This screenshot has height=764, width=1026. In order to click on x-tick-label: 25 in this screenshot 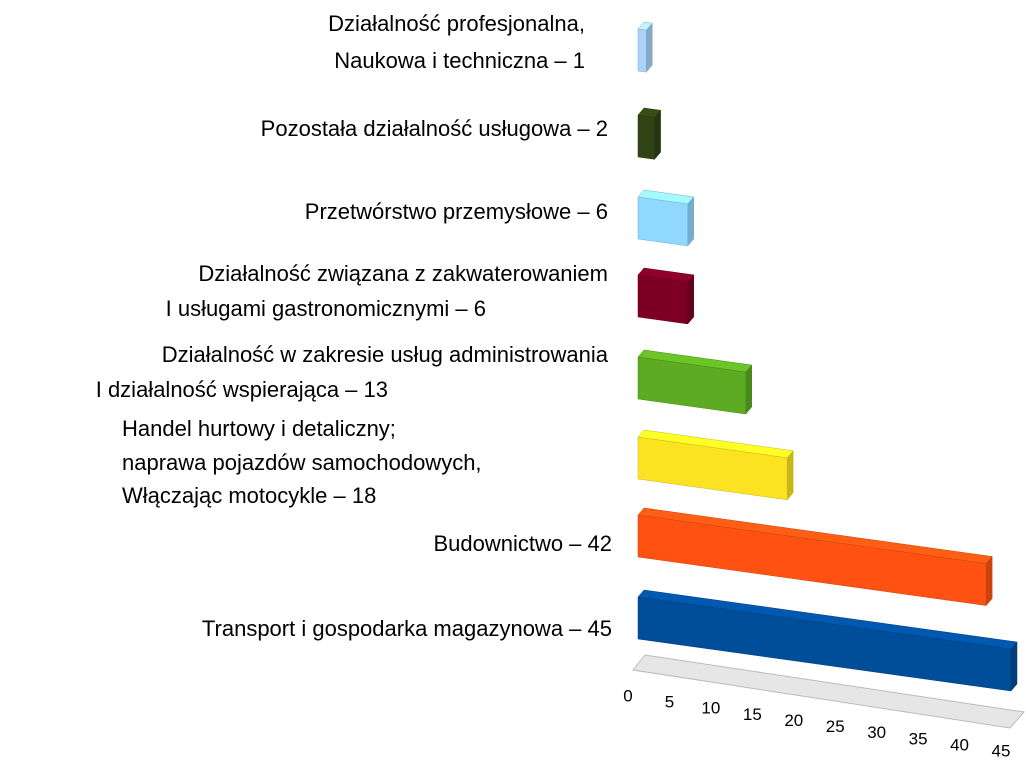, I will do `click(835, 726)`.